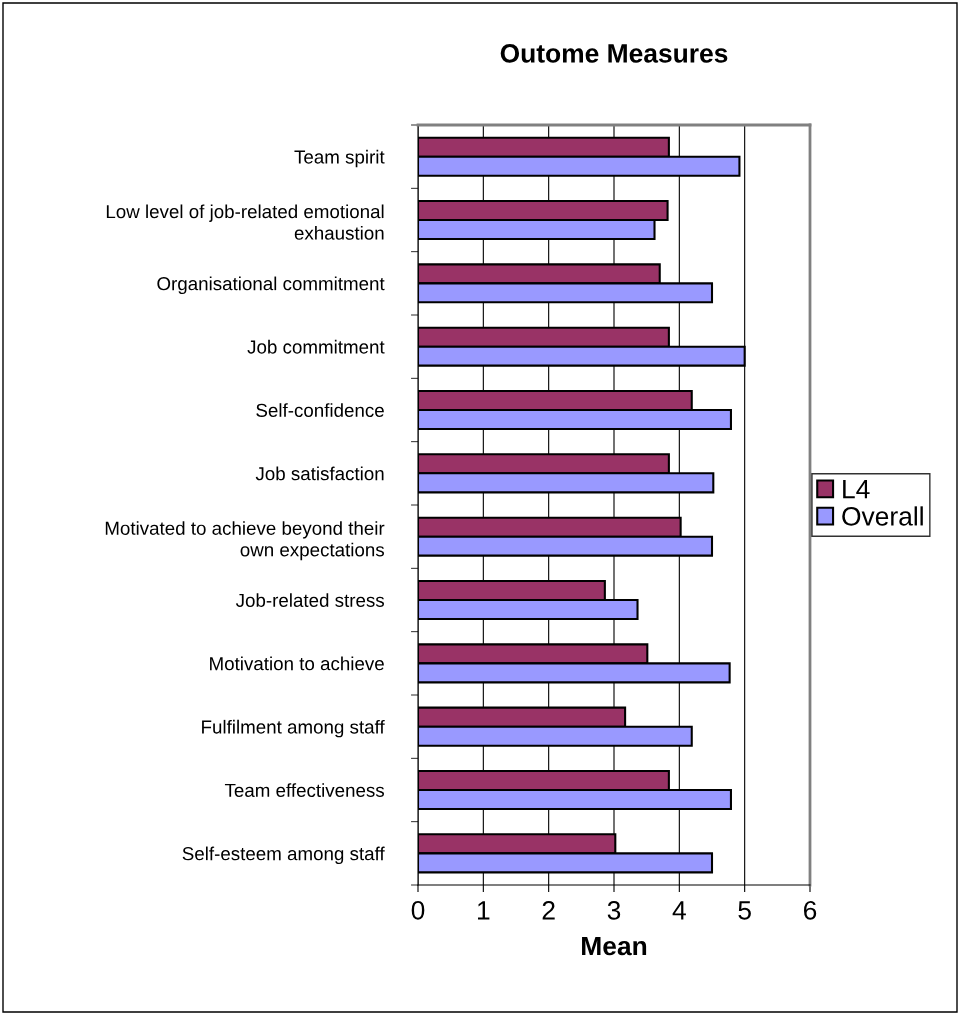  I want to click on y-tick-label: Self-confidence, so click(320, 410).